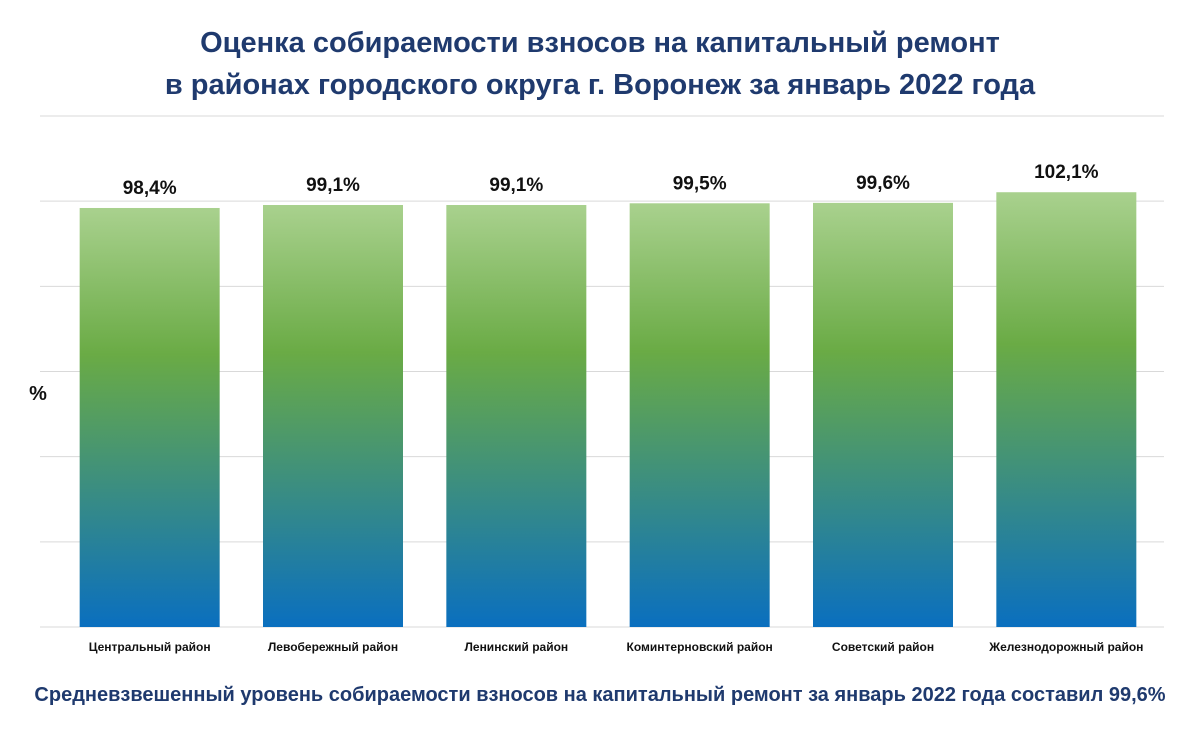 This screenshot has width=1200, height=740. What do you see at coordinates (38, 394) in the screenshot?
I see `y-axis-label: %` at bounding box center [38, 394].